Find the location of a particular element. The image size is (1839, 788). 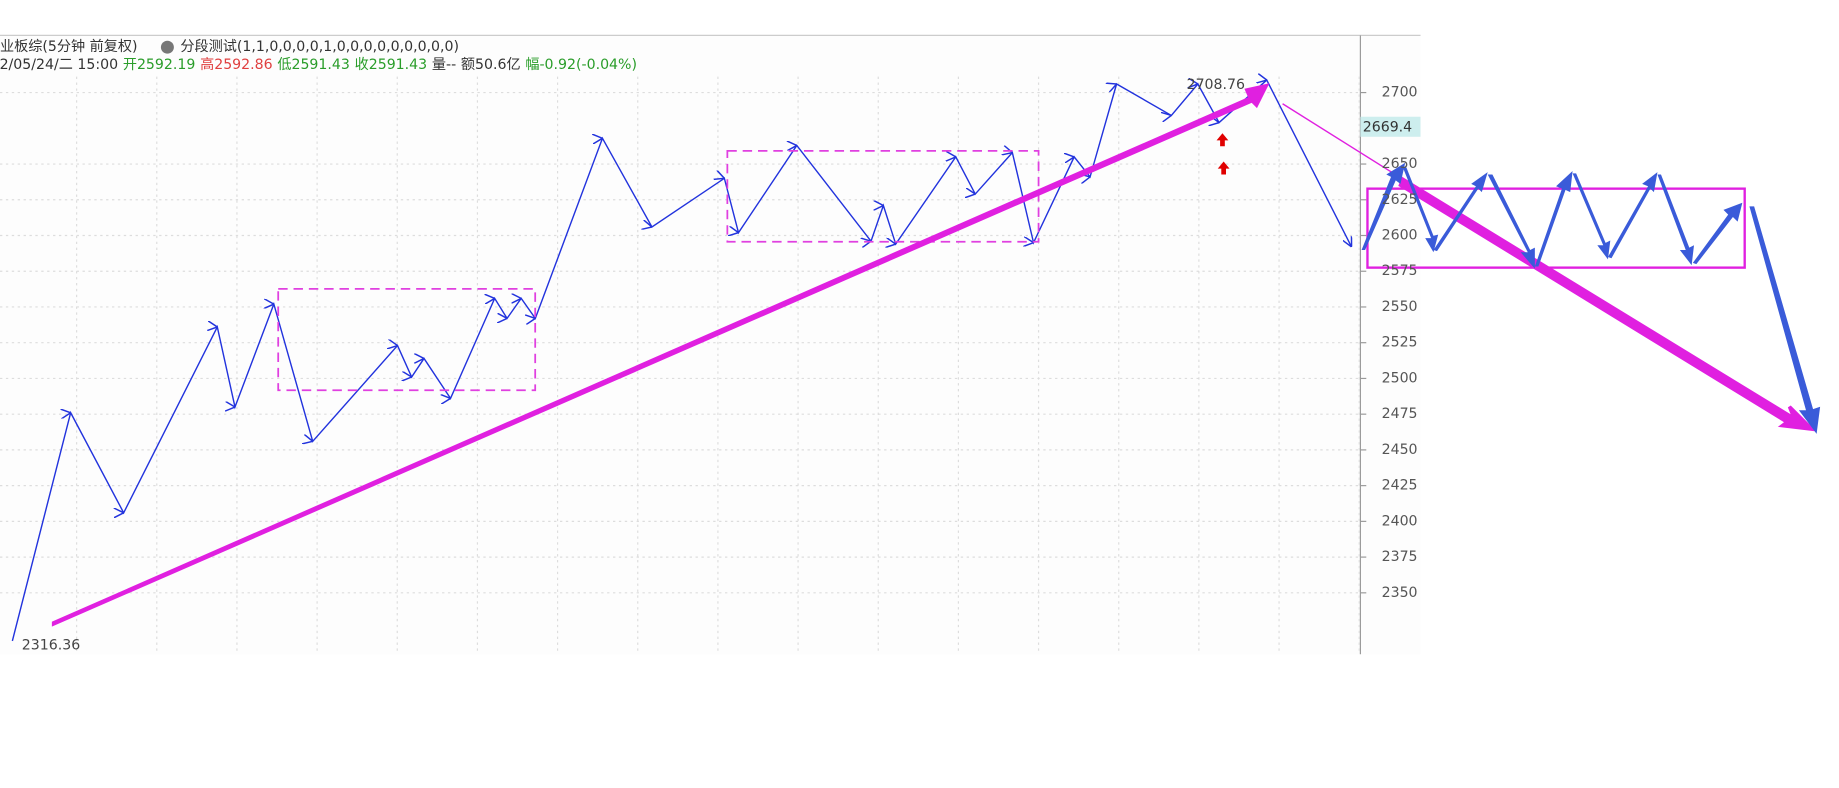

info-item: 开2592.19 is located at coordinates (159, 65).